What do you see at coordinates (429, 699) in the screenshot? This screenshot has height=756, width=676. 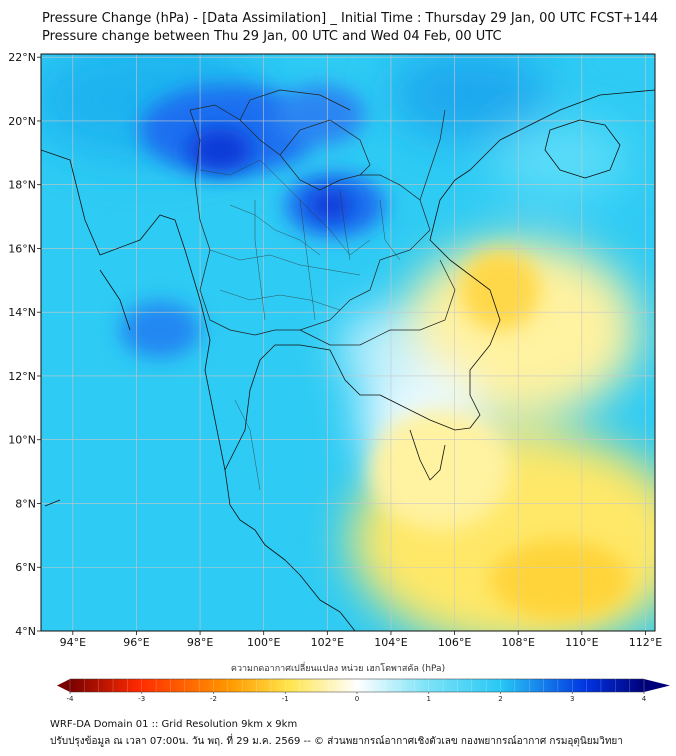 I see `colorbar-tick-label: 1` at bounding box center [429, 699].